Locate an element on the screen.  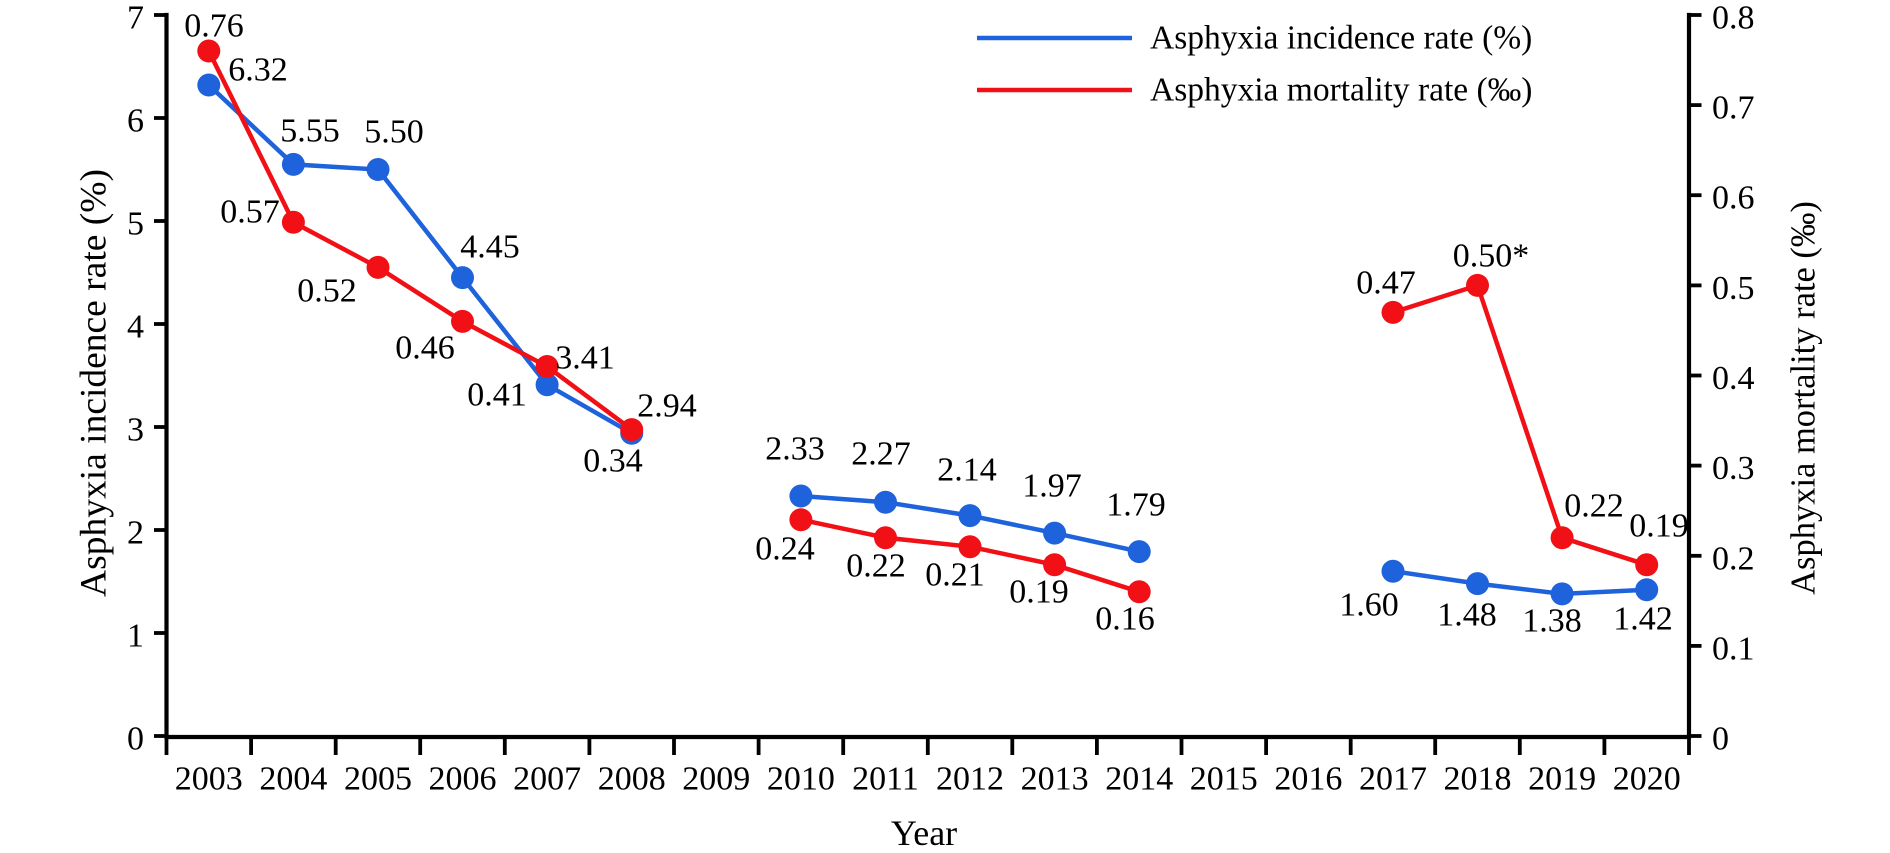
svg-text: 7 is located at coordinates (135, 18).